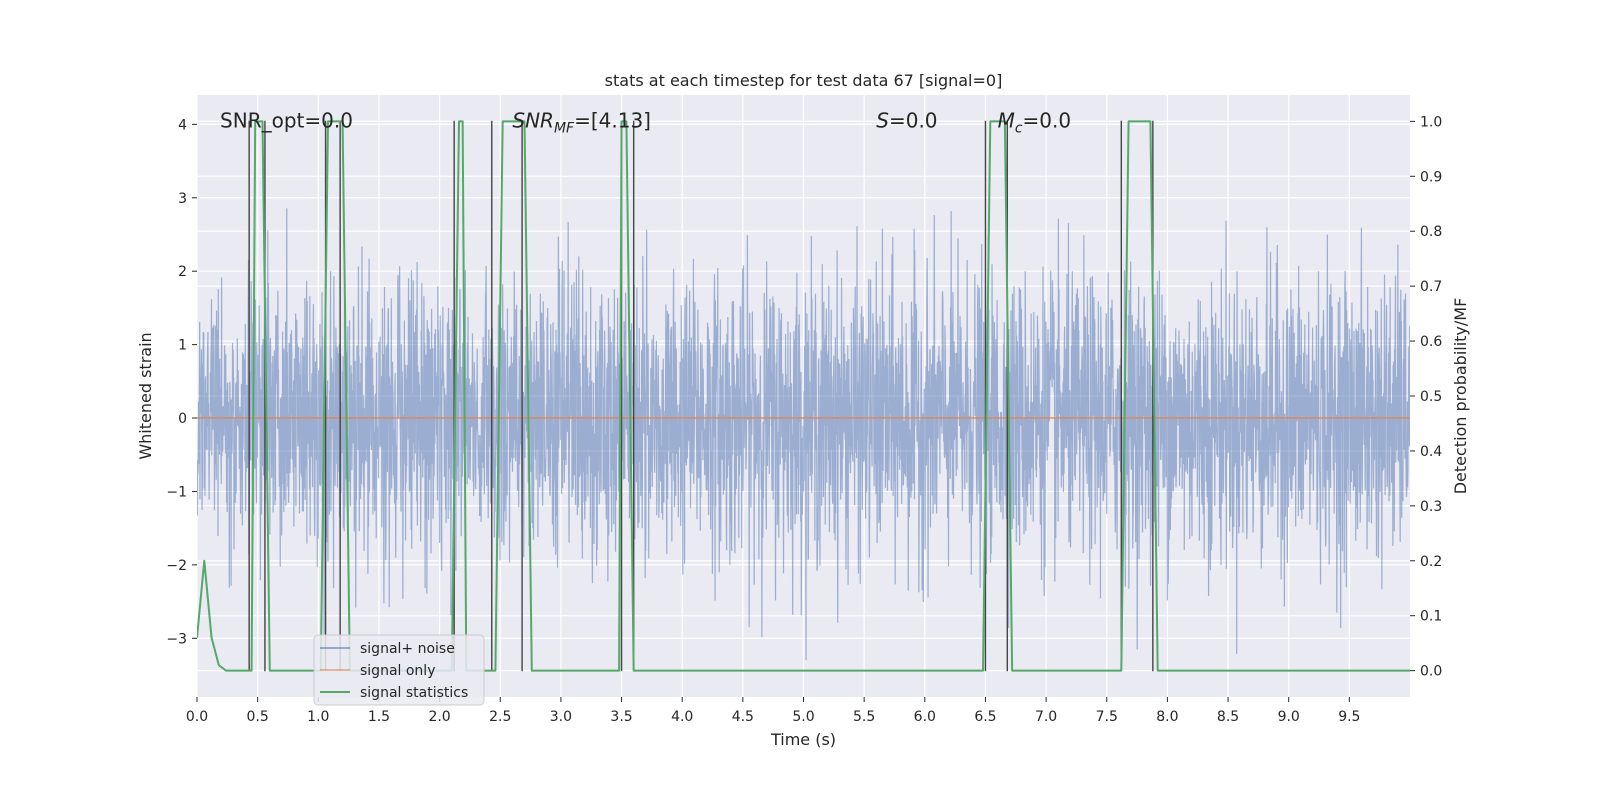  Describe the element at coordinates (906, 121) in the screenshot. I see `annotation: S=0.0` at that location.